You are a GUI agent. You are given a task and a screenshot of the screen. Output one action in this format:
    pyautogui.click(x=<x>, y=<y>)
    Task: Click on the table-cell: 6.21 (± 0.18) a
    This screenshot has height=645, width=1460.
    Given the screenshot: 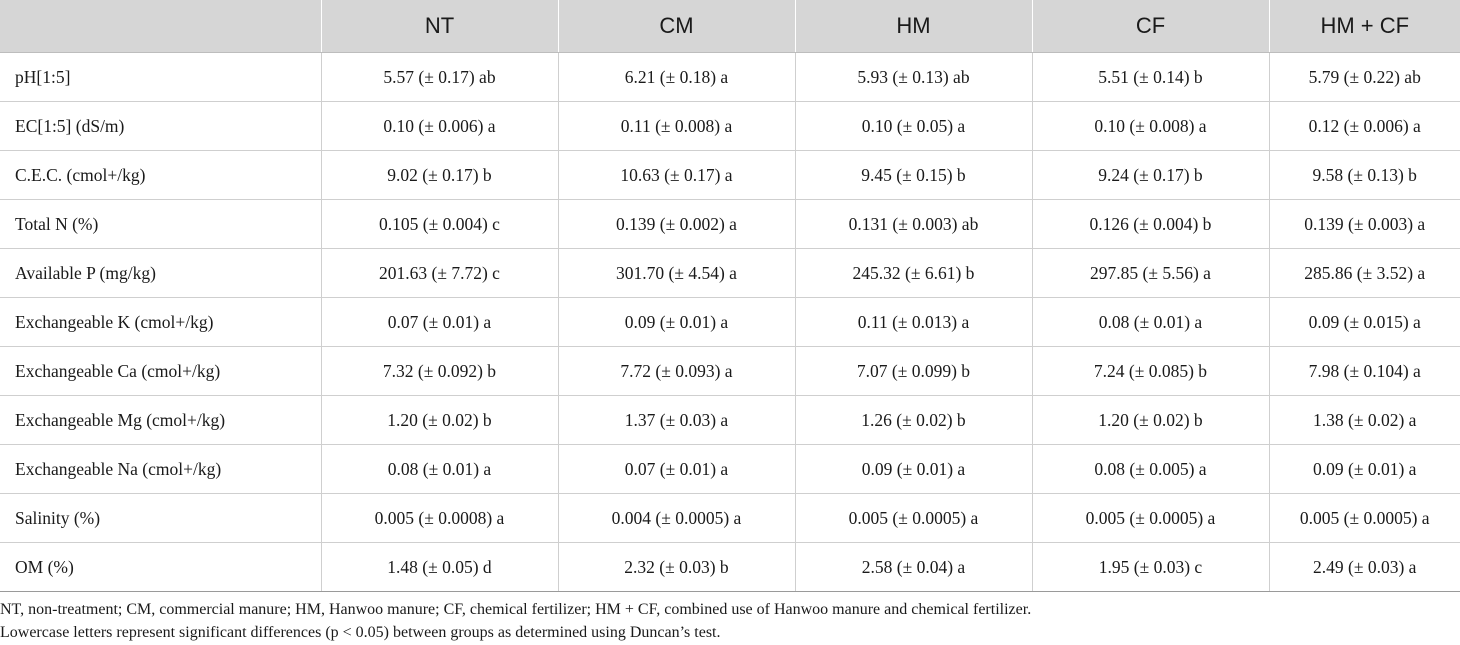 What is the action you would take?
    pyautogui.click(x=676, y=77)
    